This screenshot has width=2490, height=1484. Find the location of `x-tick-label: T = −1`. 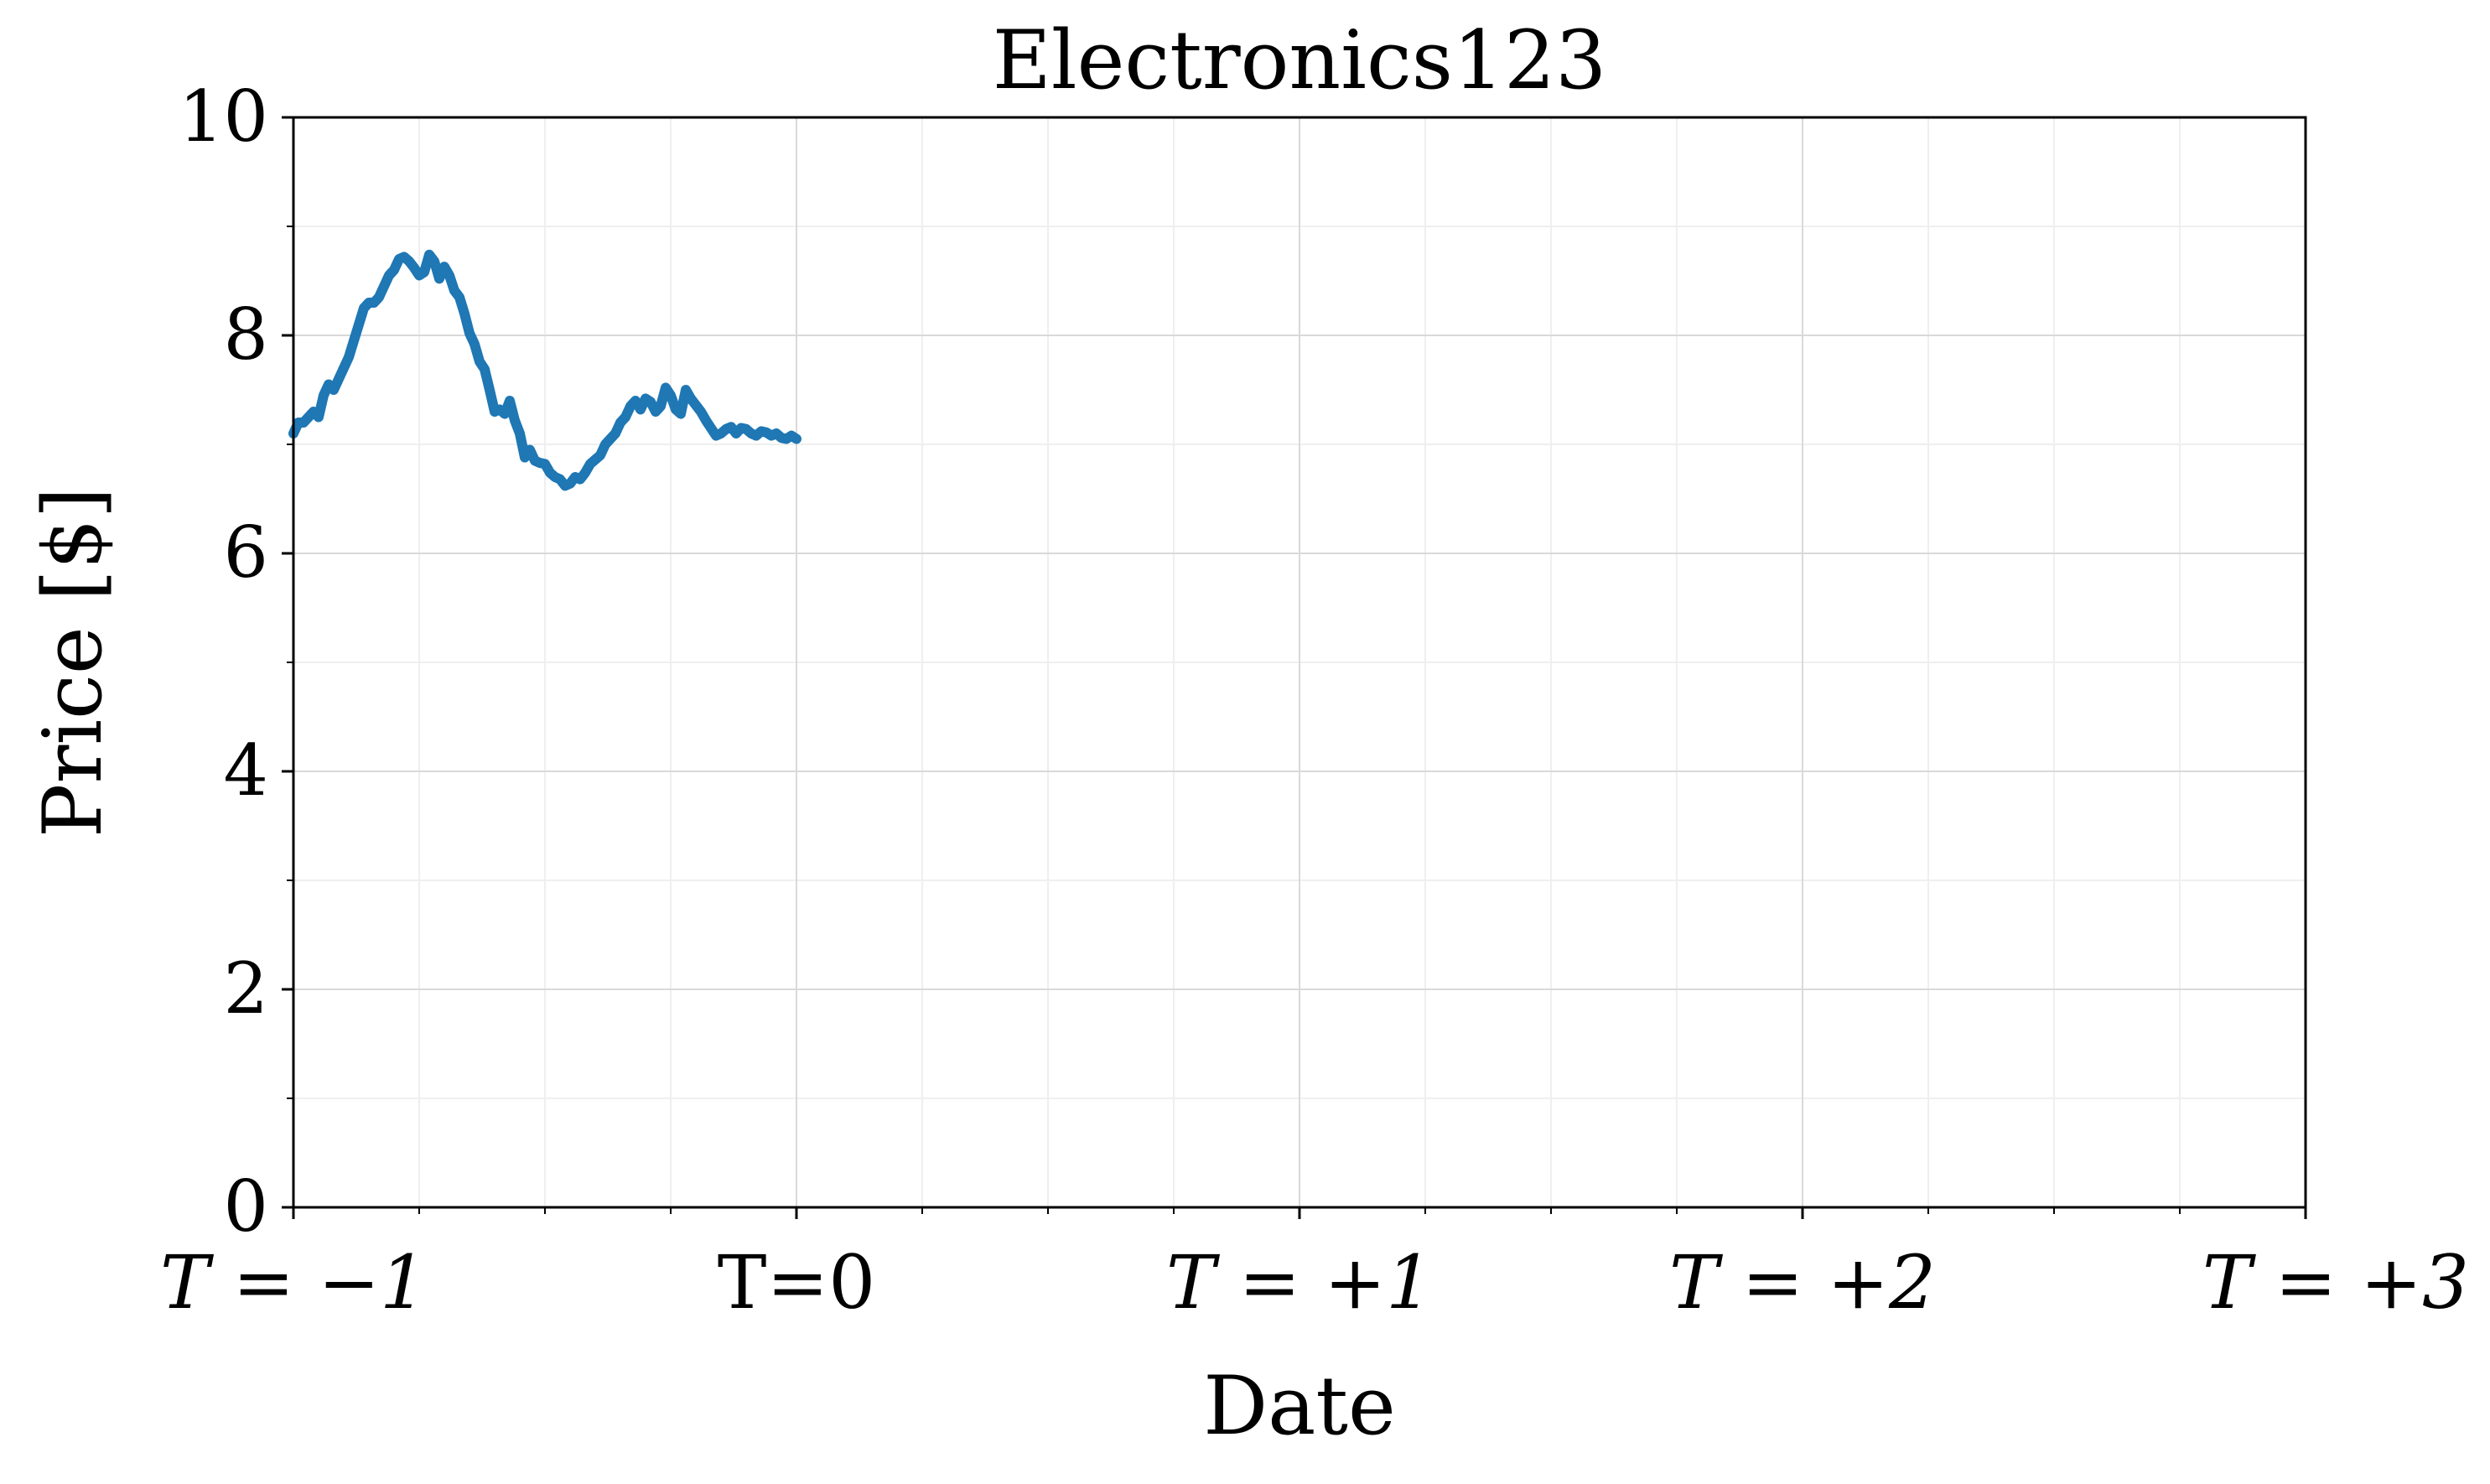

x-tick-label: T = −1 is located at coordinates (293, 1282).